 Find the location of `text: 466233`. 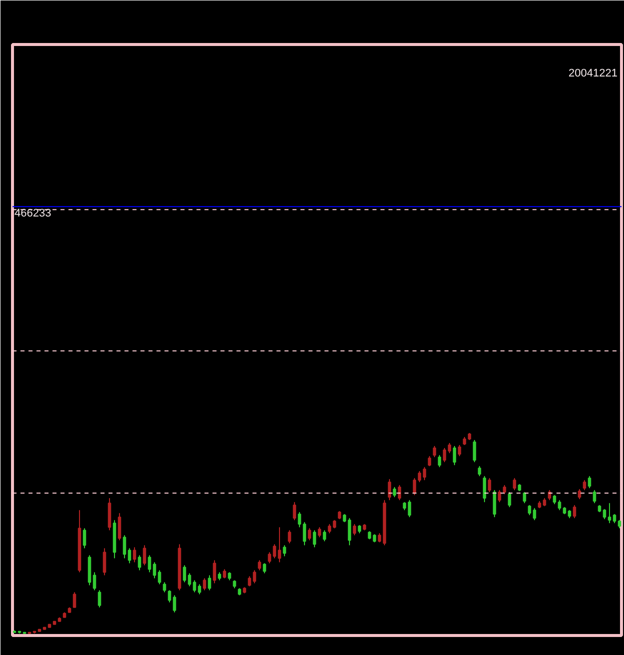

text: 466233 is located at coordinates (33, 214).